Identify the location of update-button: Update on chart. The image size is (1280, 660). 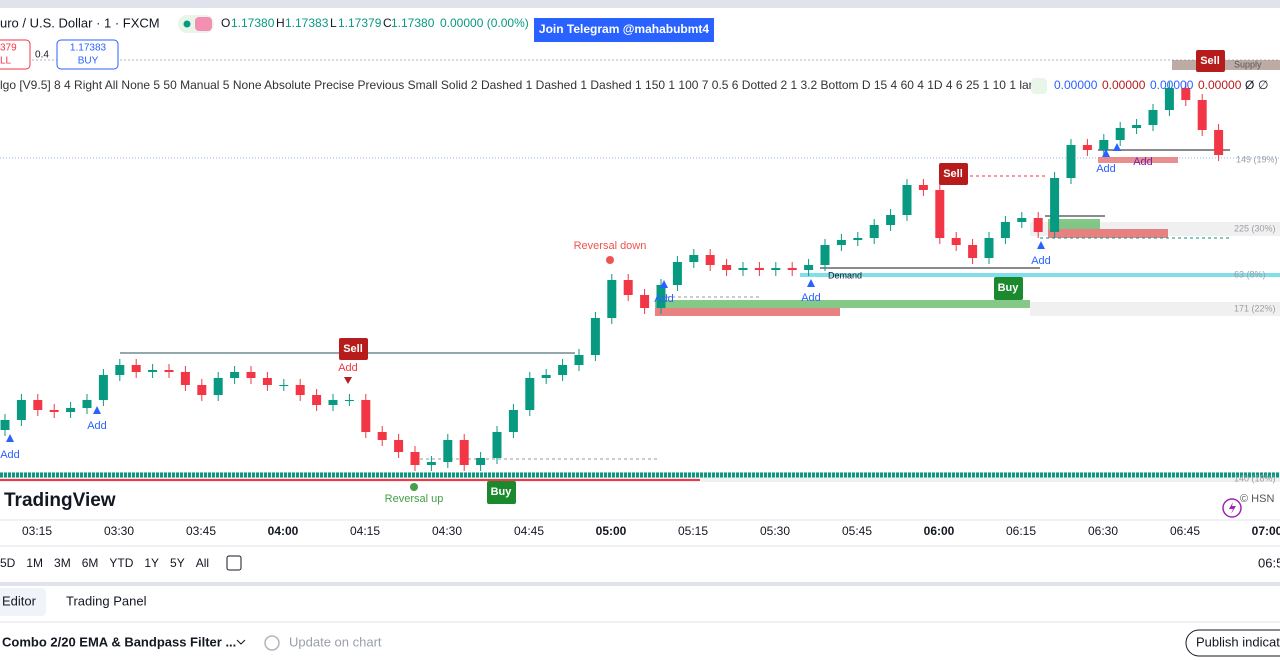
(335, 641).